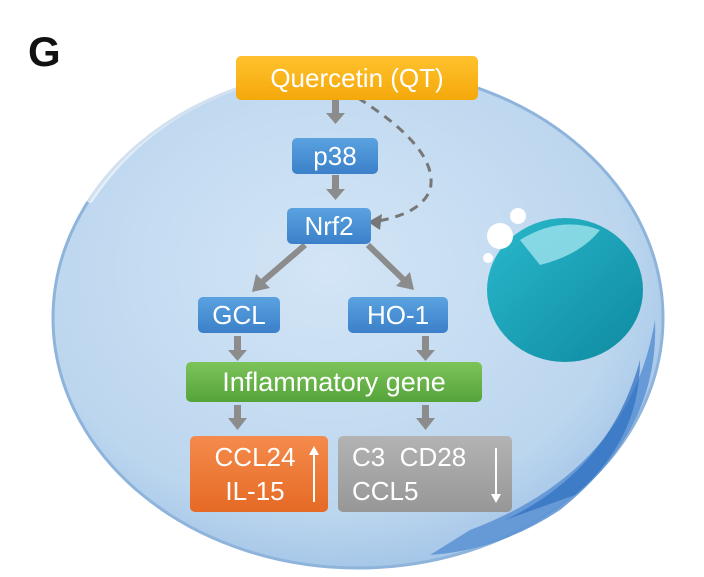 The width and height of the screenshot is (704, 577). I want to click on up-arrow-icon, so click(314, 474).